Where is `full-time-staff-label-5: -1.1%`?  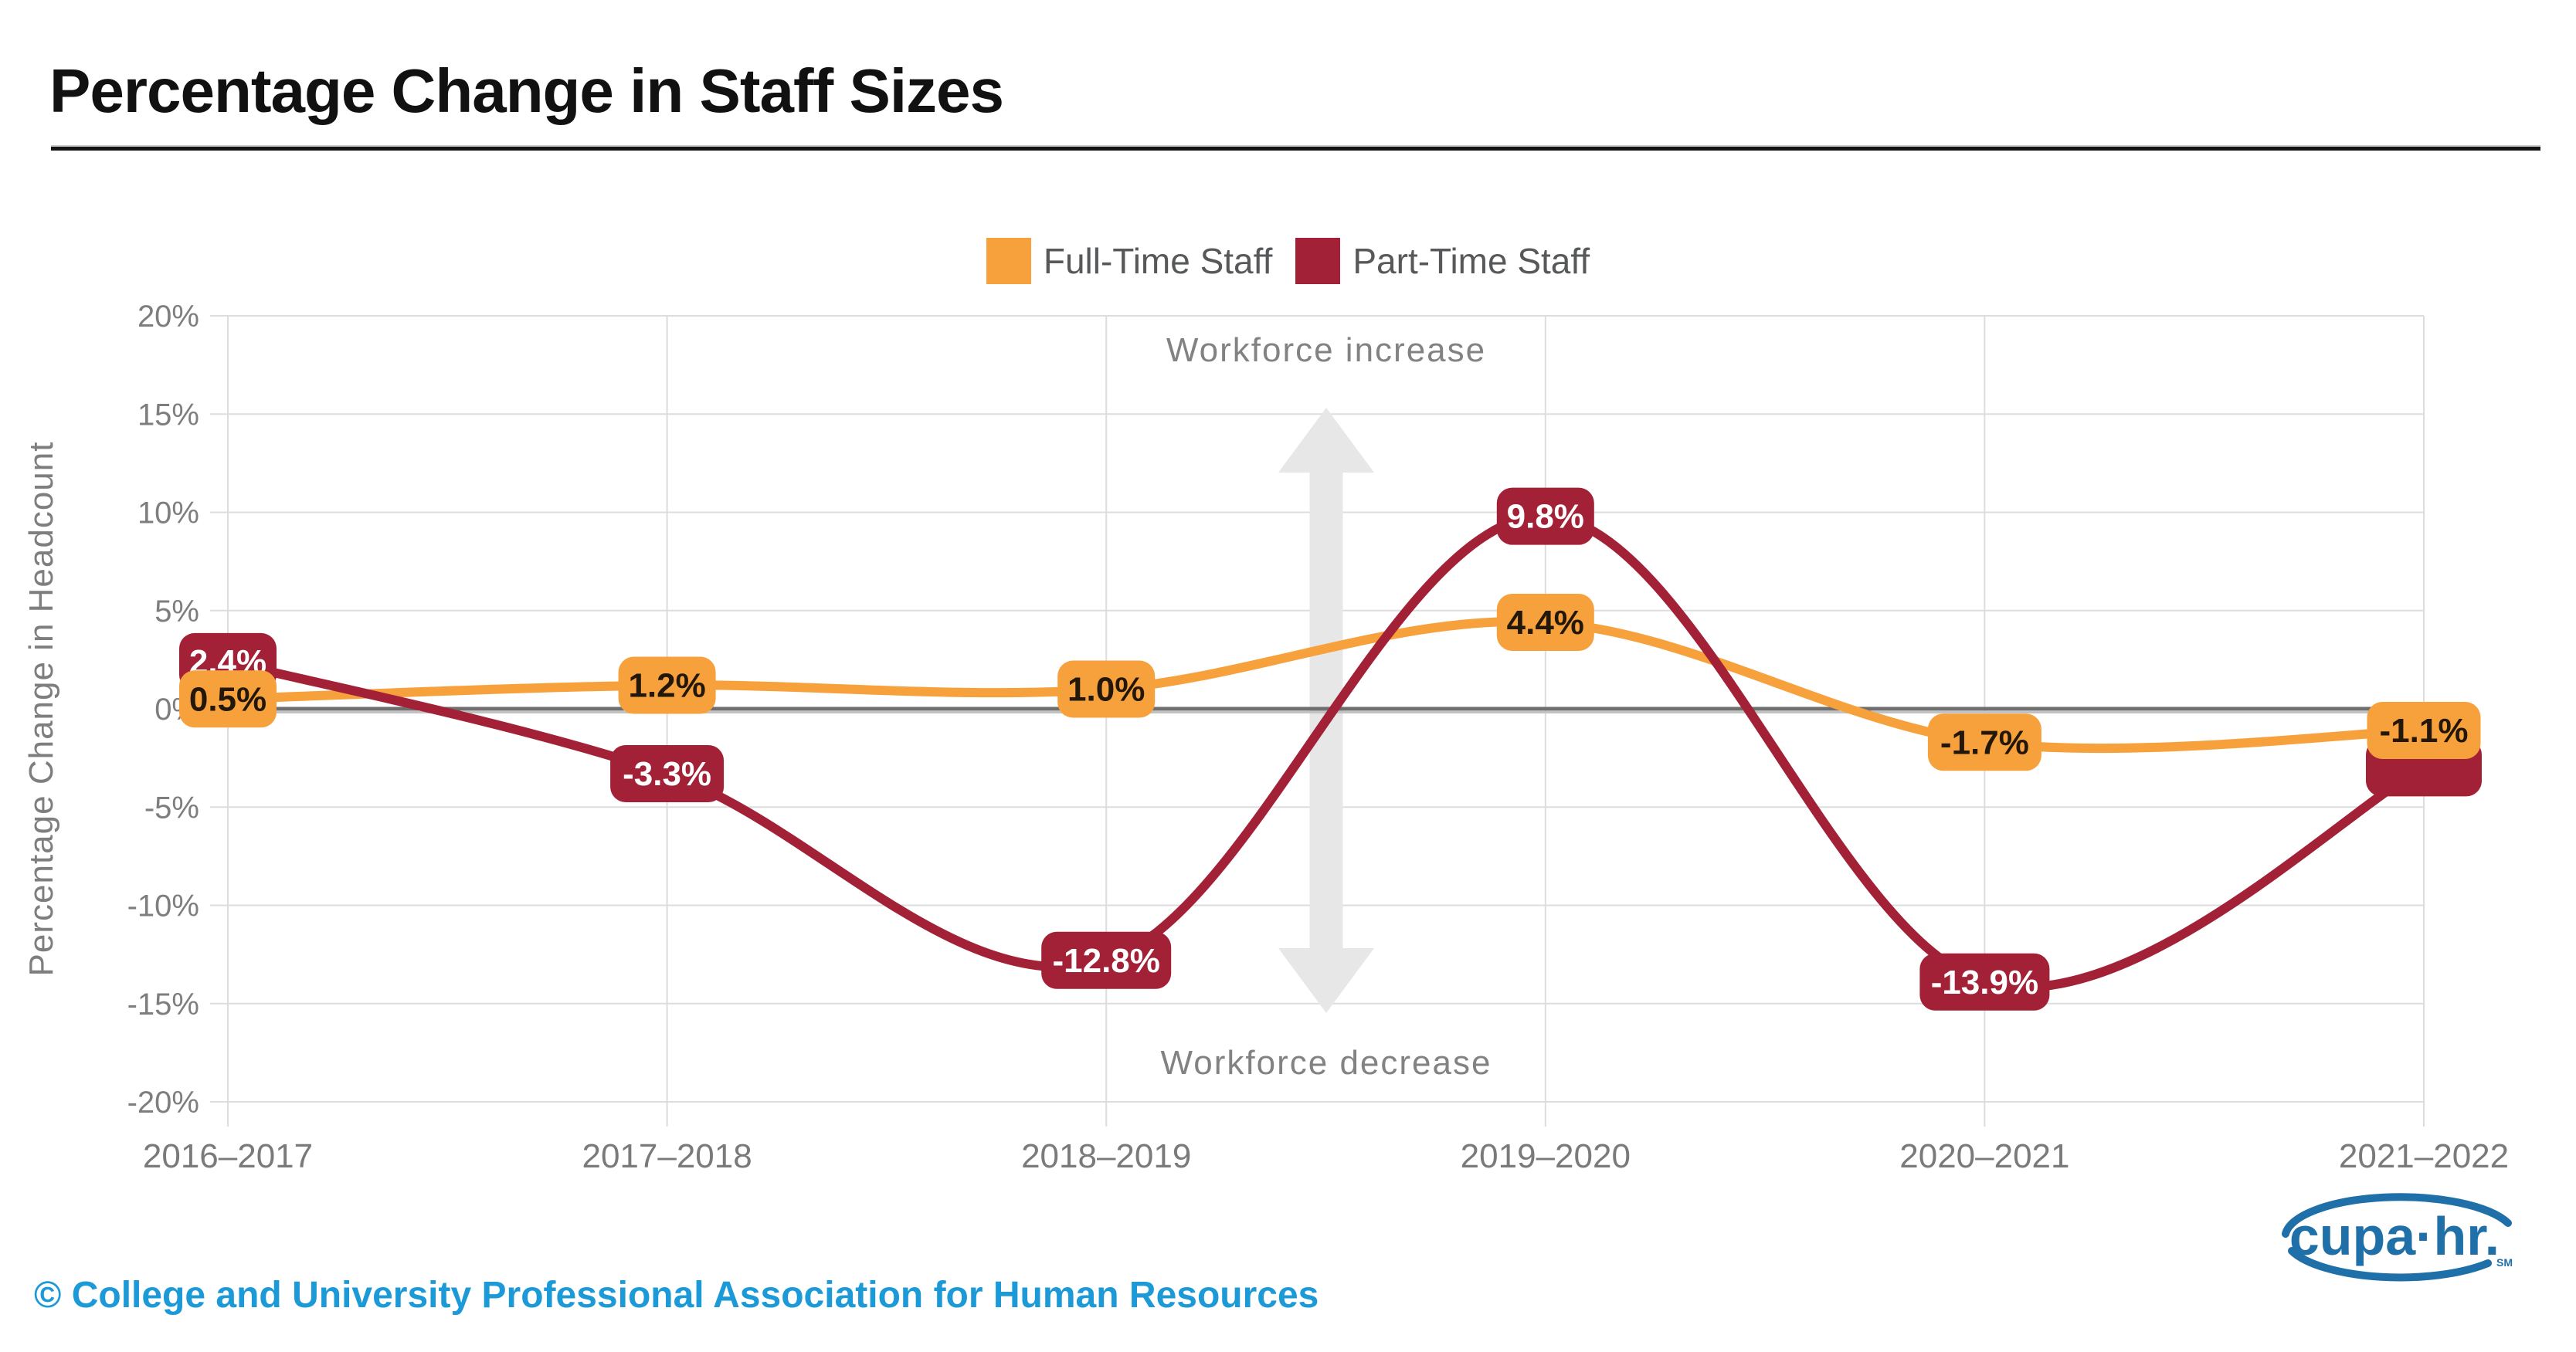 full-time-staff-label-5: -1.1% is located at coordinates (2424, 730).